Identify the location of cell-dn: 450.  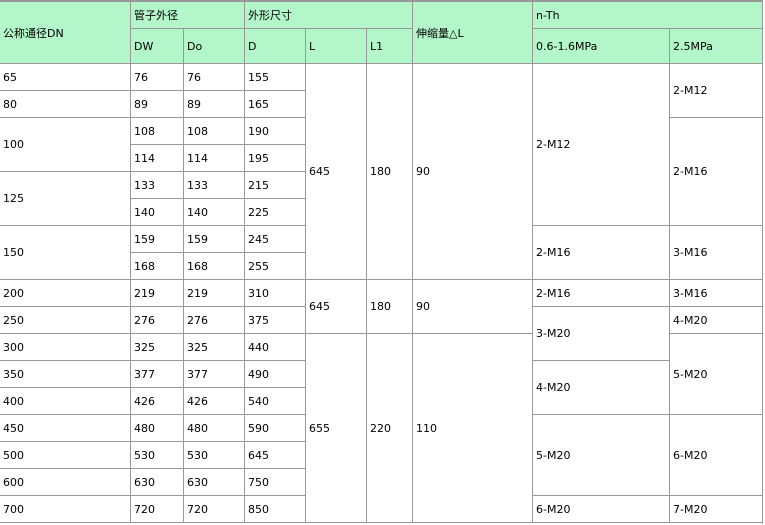
(65, 428).